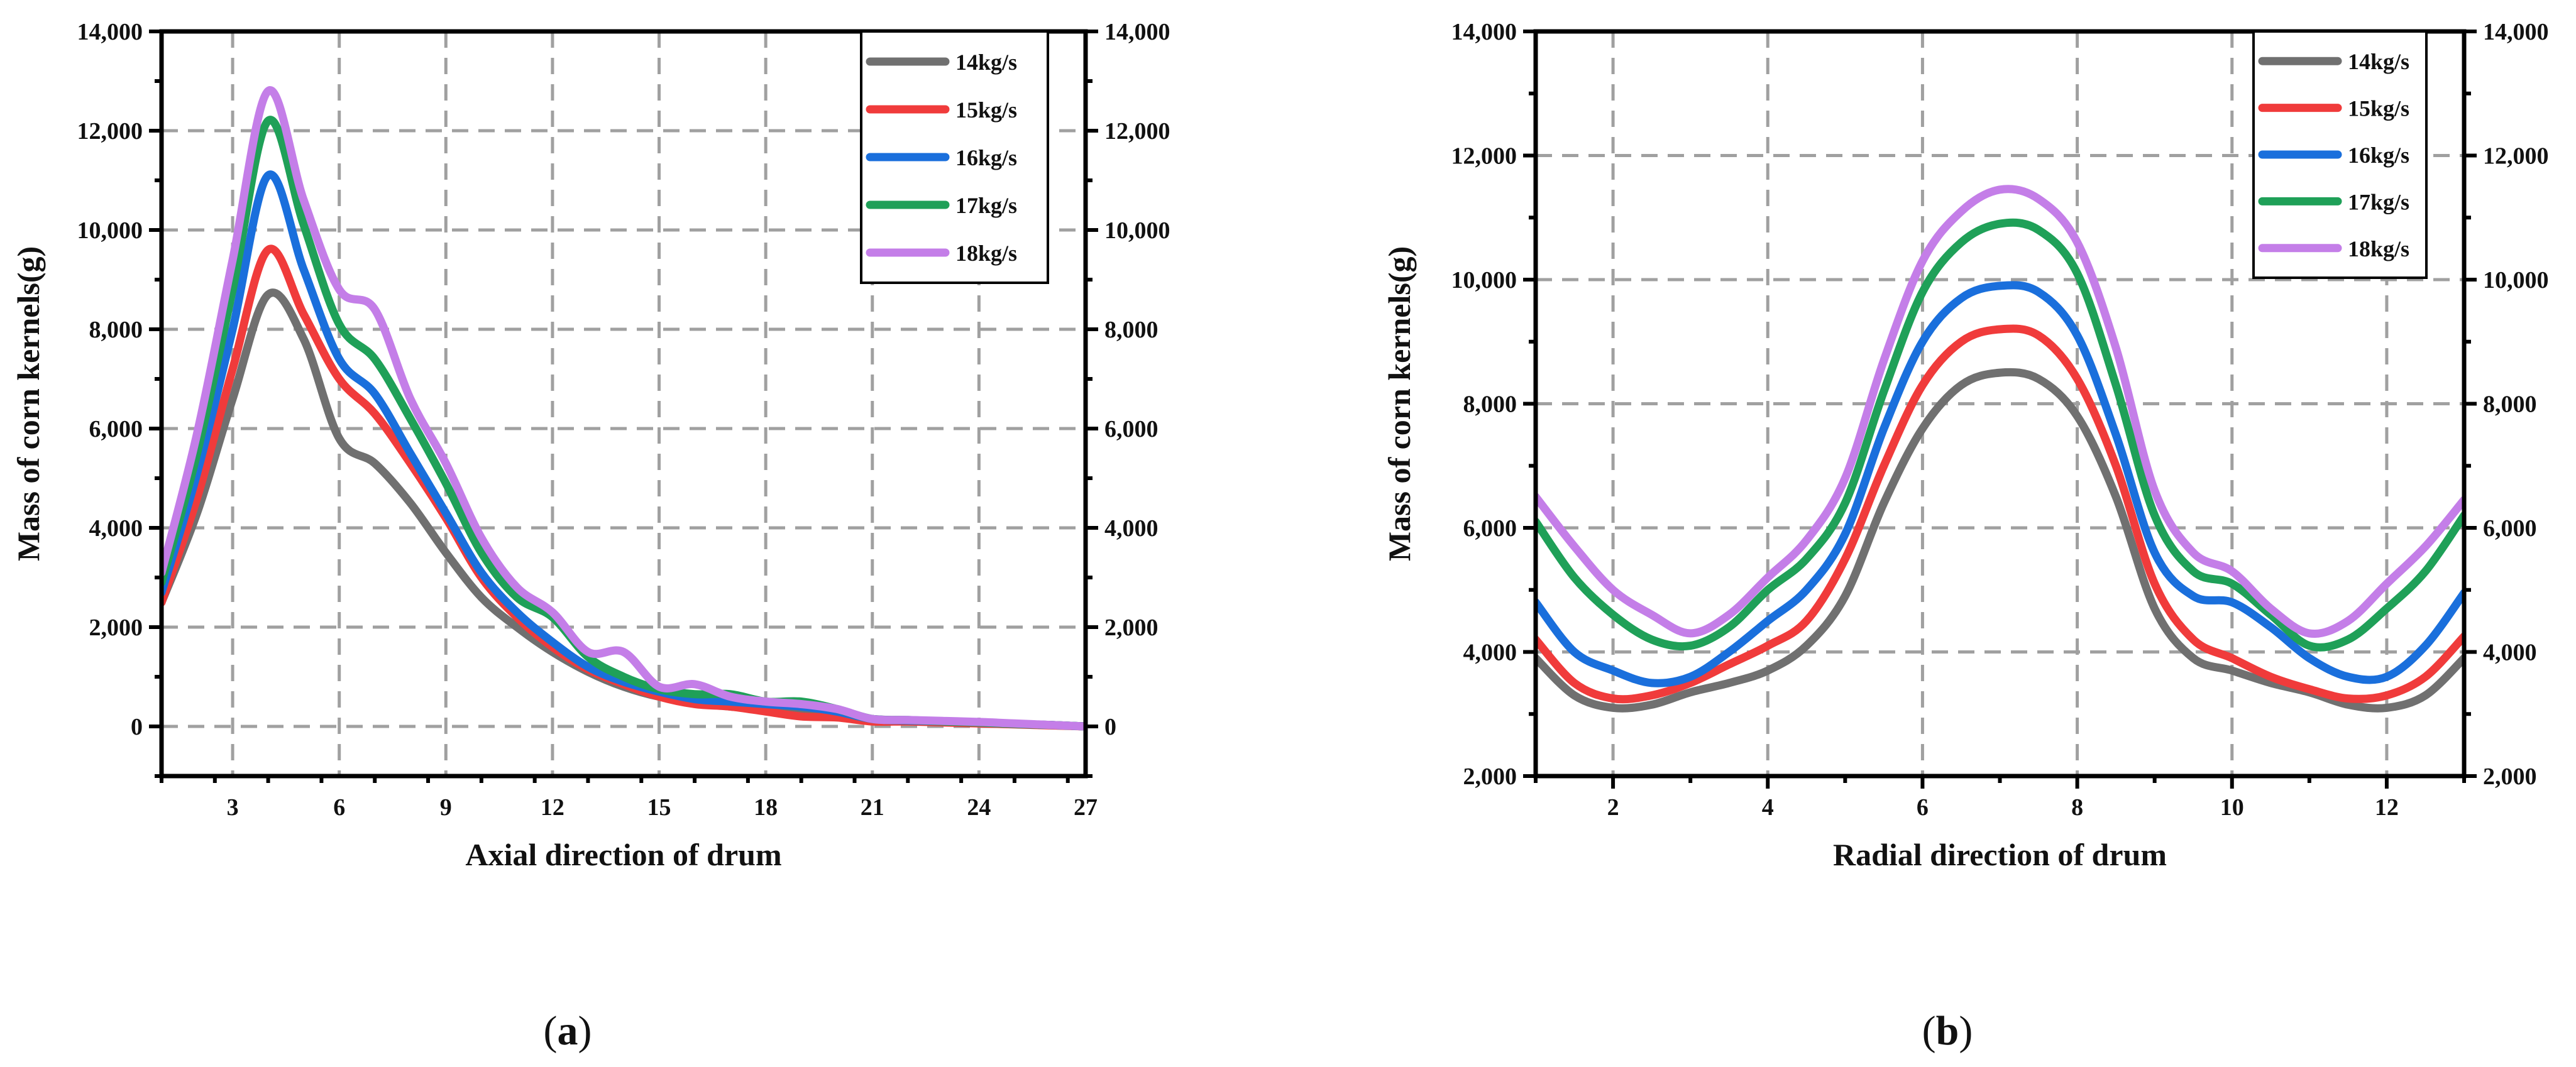 This screenshot has width=2576, height=1067. I want to click on y-axis-left: 2,000 4,000 6,000 8,000 10,000 12,000 14,000, so click(1493, 404).